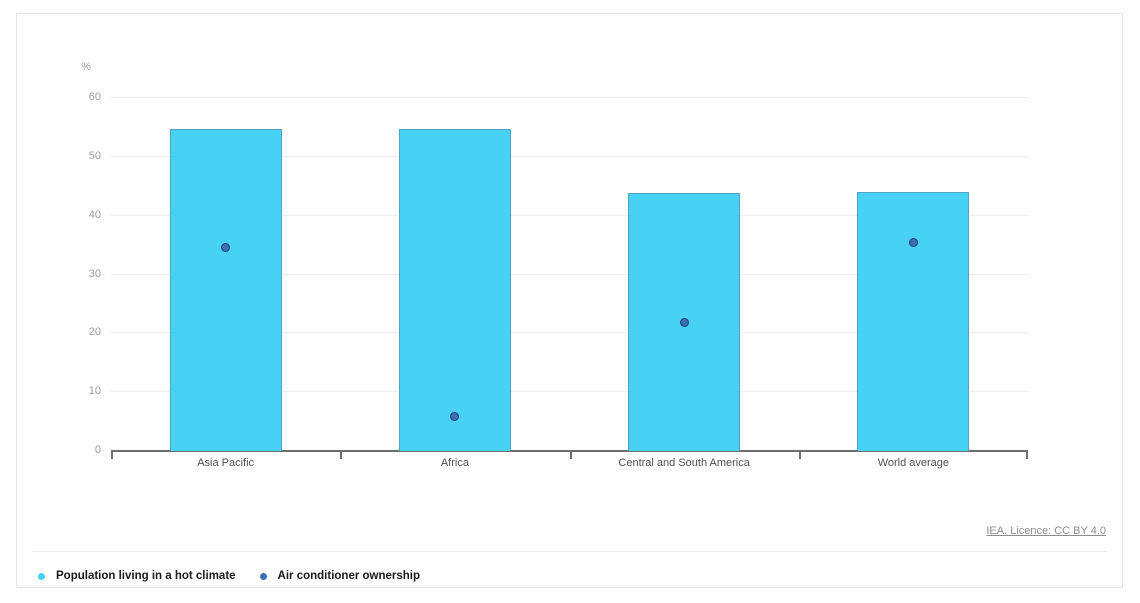  I want to click on y-tick-label-50: 50, so click(94, 155).